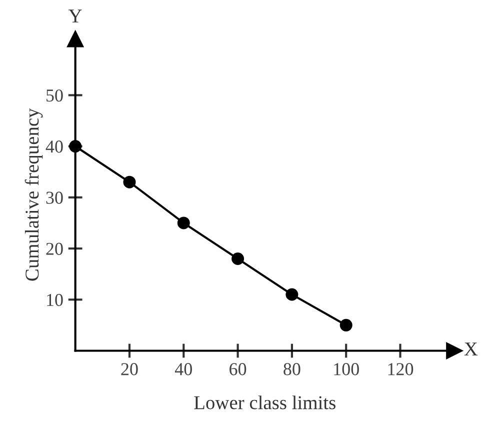 Image resolution: width=486 pixels, height=433 pixels. Describe the element at coordinates (33, 194) in the screenshot. I see `y-axis-title: Cumulative frequency` at that location.